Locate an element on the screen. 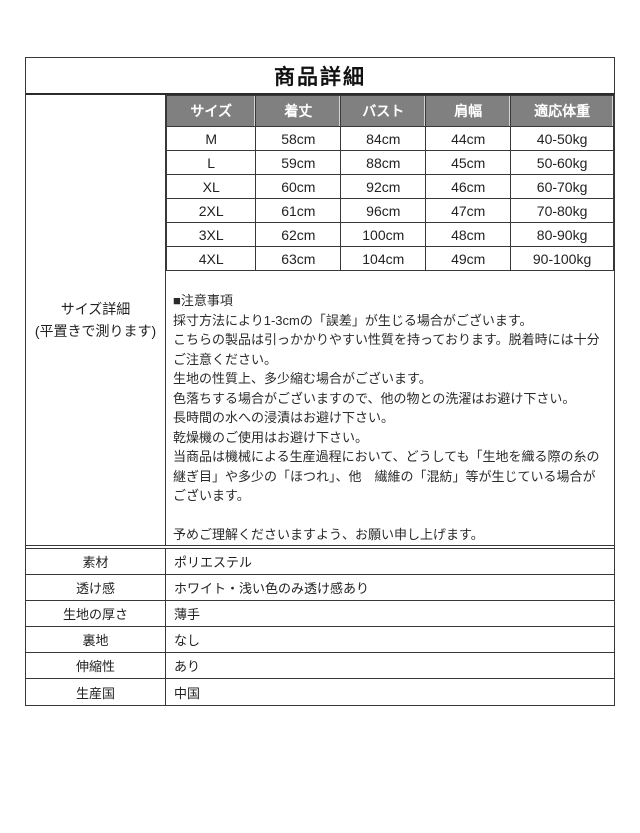 The height and width of the screenshot is (833, 640). cell-weight: 80-90kg is located at coordinates (562, 234).